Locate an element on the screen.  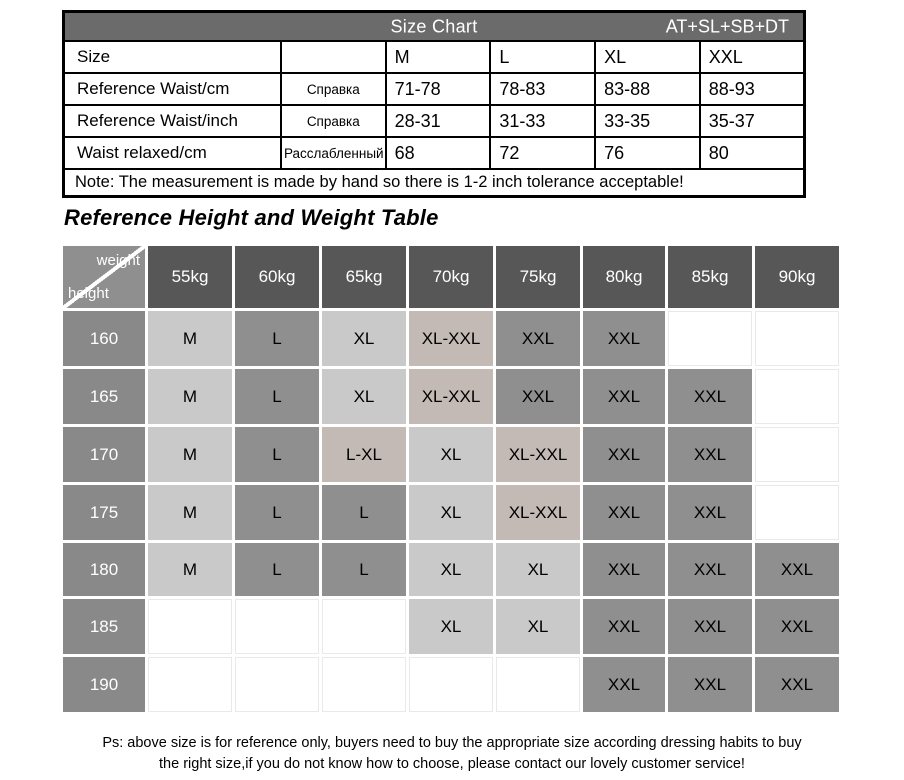
grid-height-header: 175 is located at coordinates (104, 512).